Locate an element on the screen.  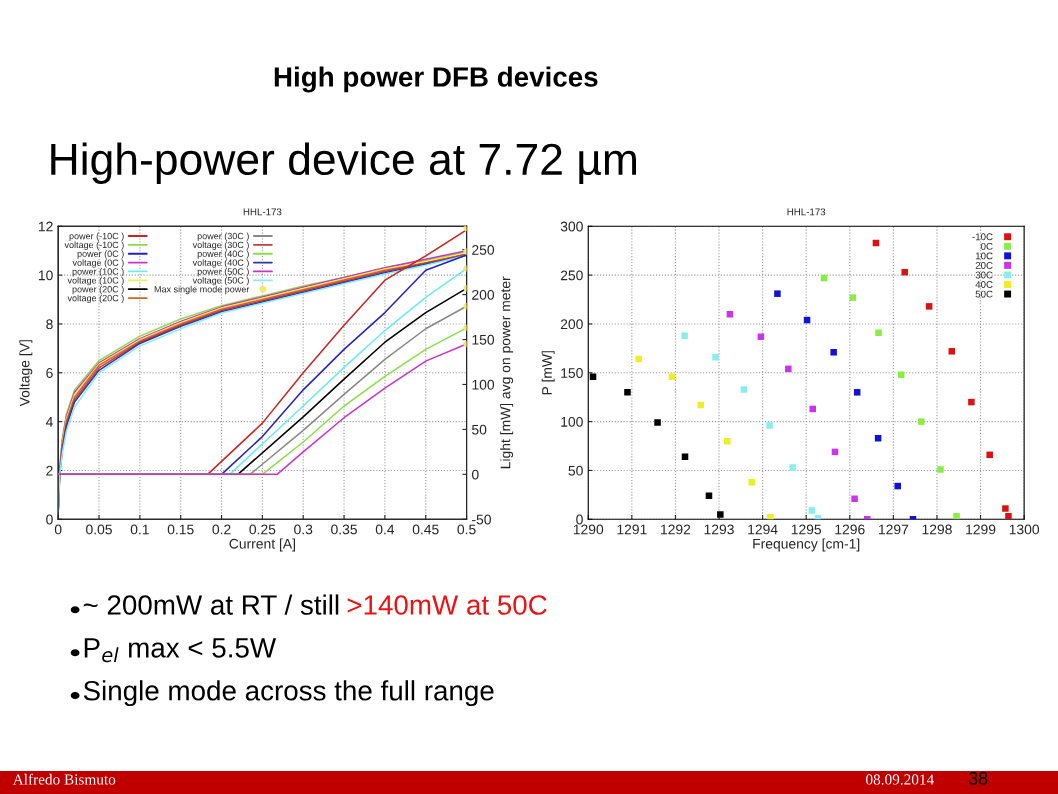
text: High power DFB devices is located at coordinates (436, 79).